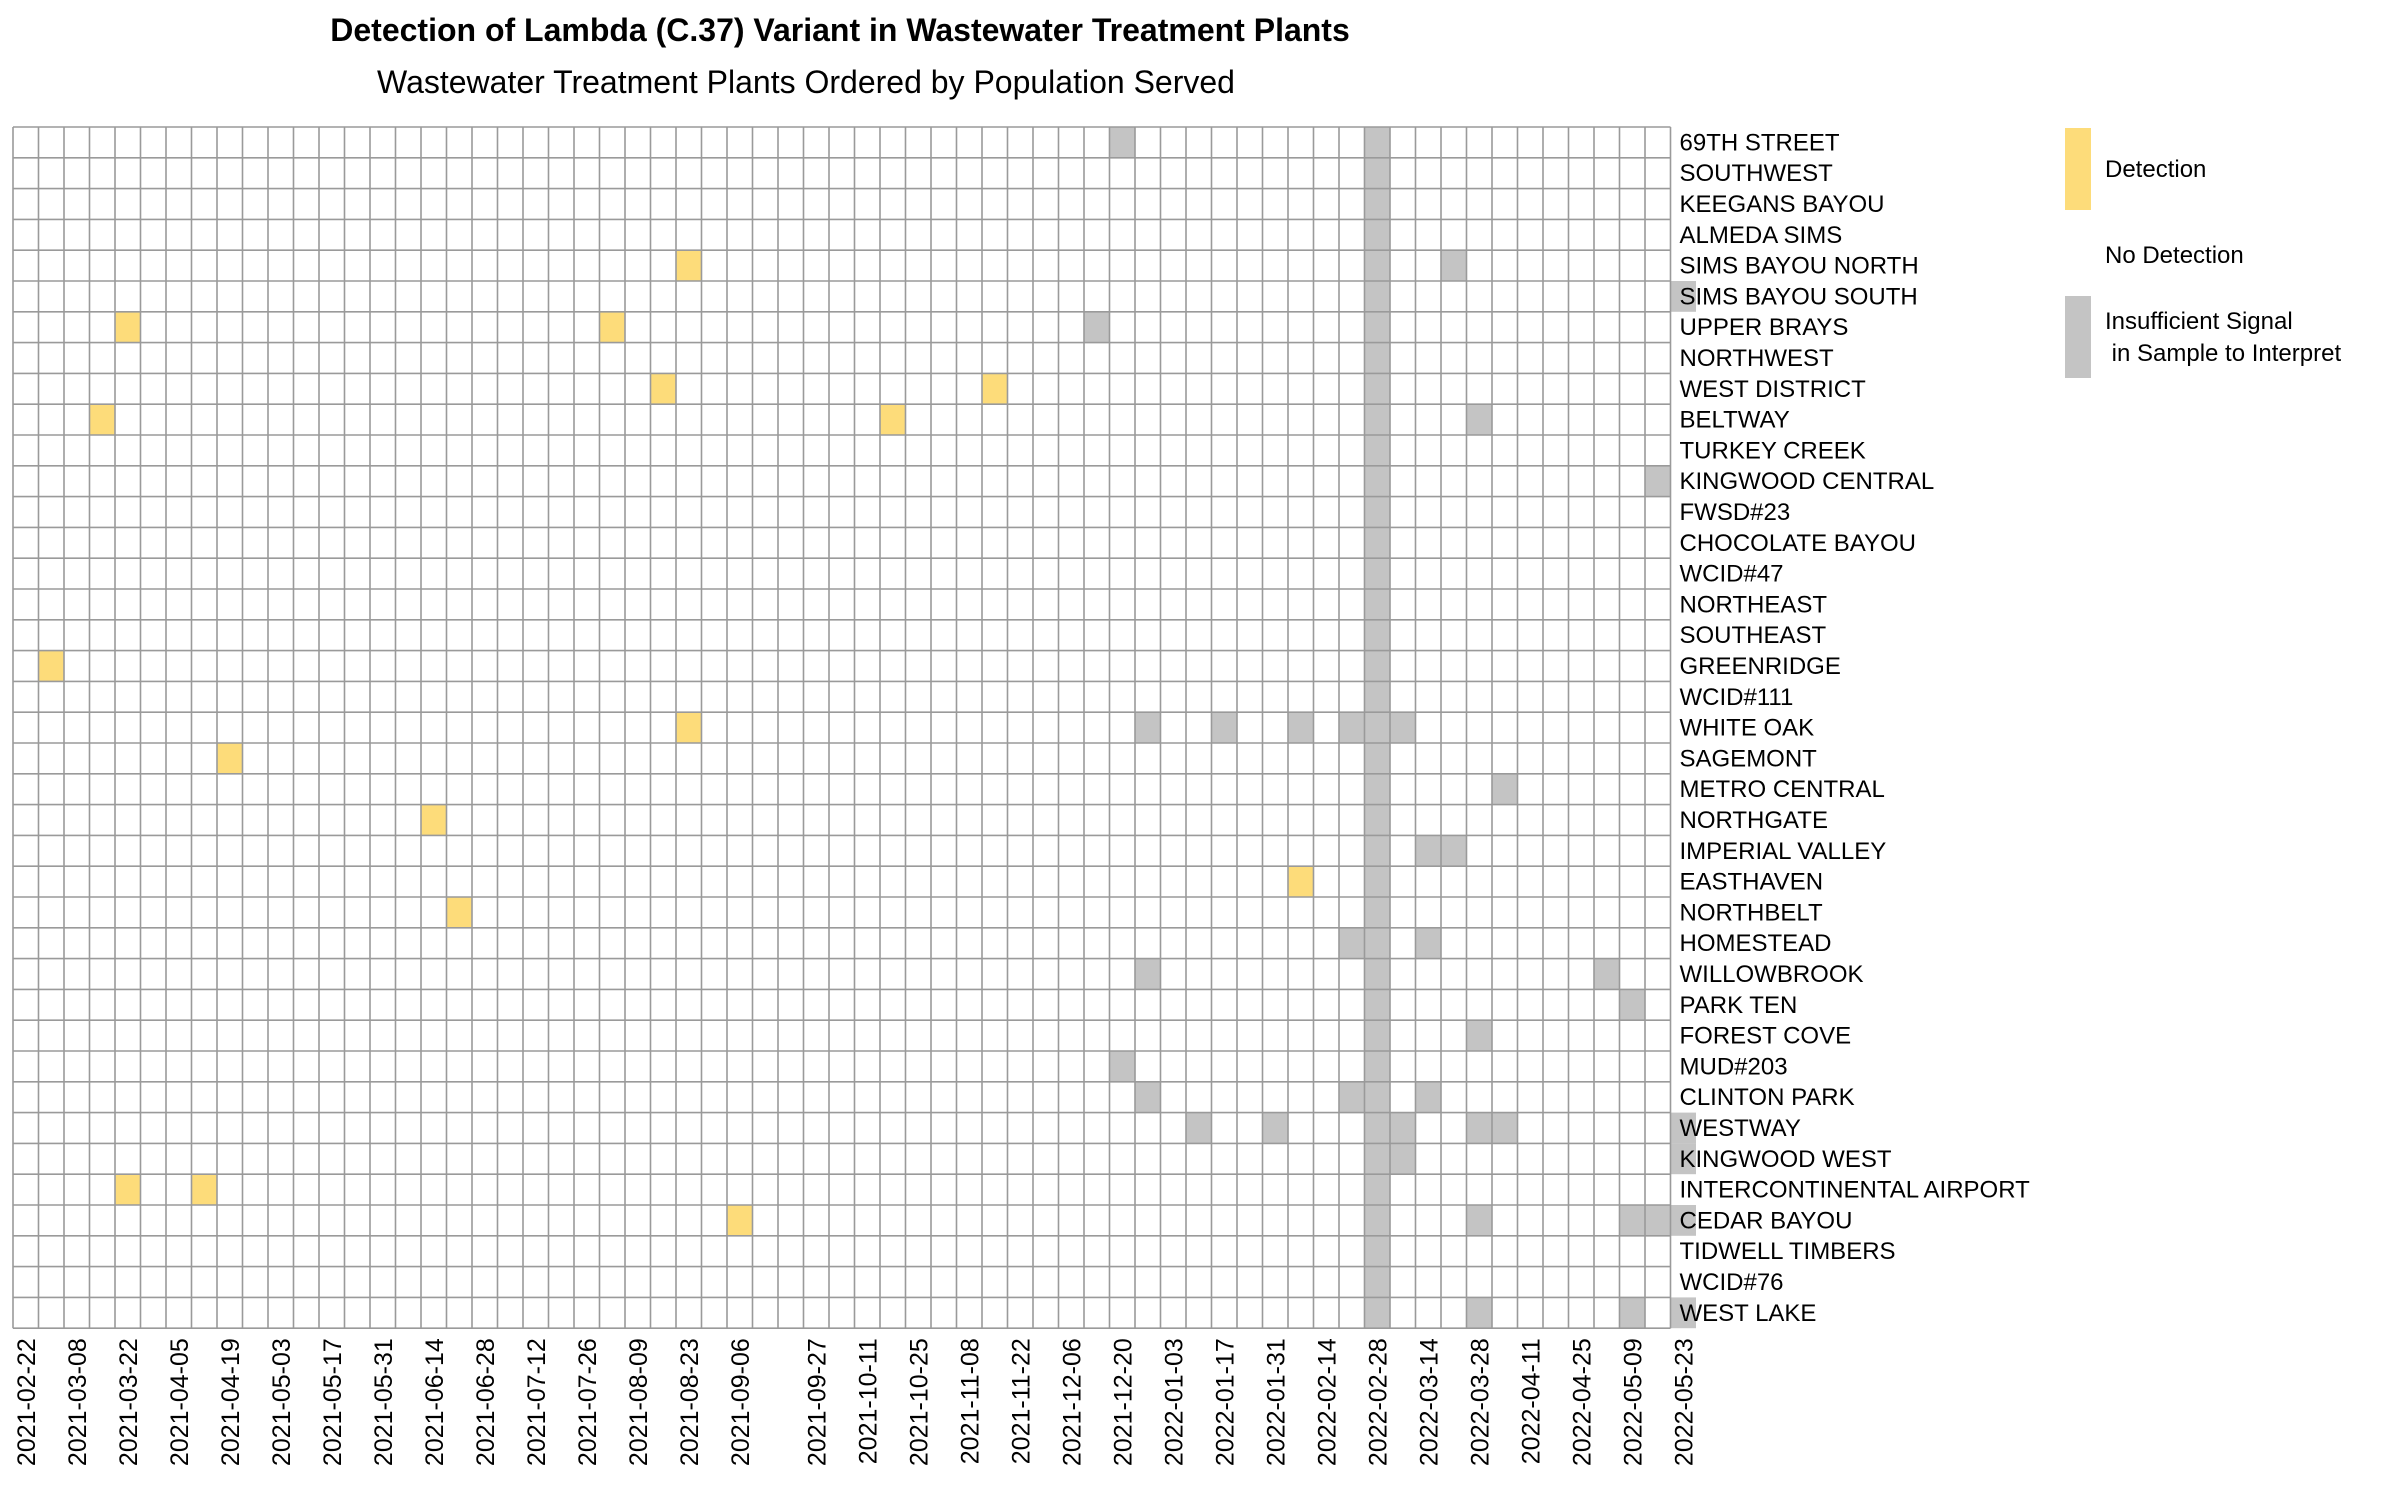  I want to click on date-tick-label: 2021-06-14, so click(435, 1402).